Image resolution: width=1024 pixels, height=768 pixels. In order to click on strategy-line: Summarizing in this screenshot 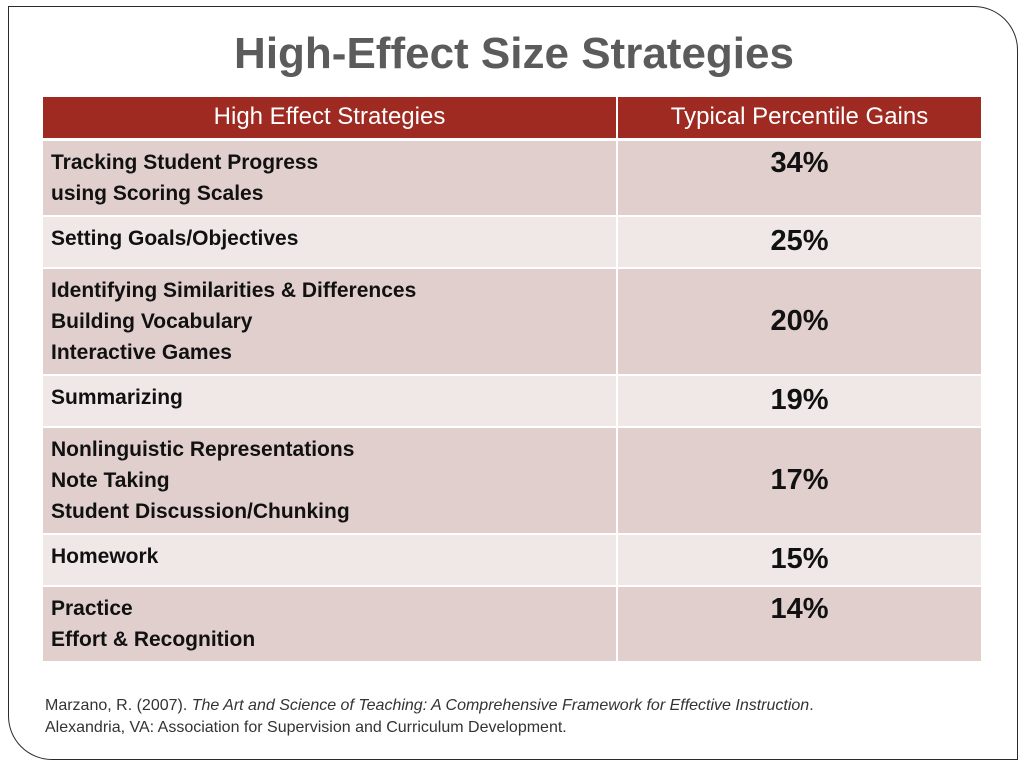, I will do `click(117, 397)`.